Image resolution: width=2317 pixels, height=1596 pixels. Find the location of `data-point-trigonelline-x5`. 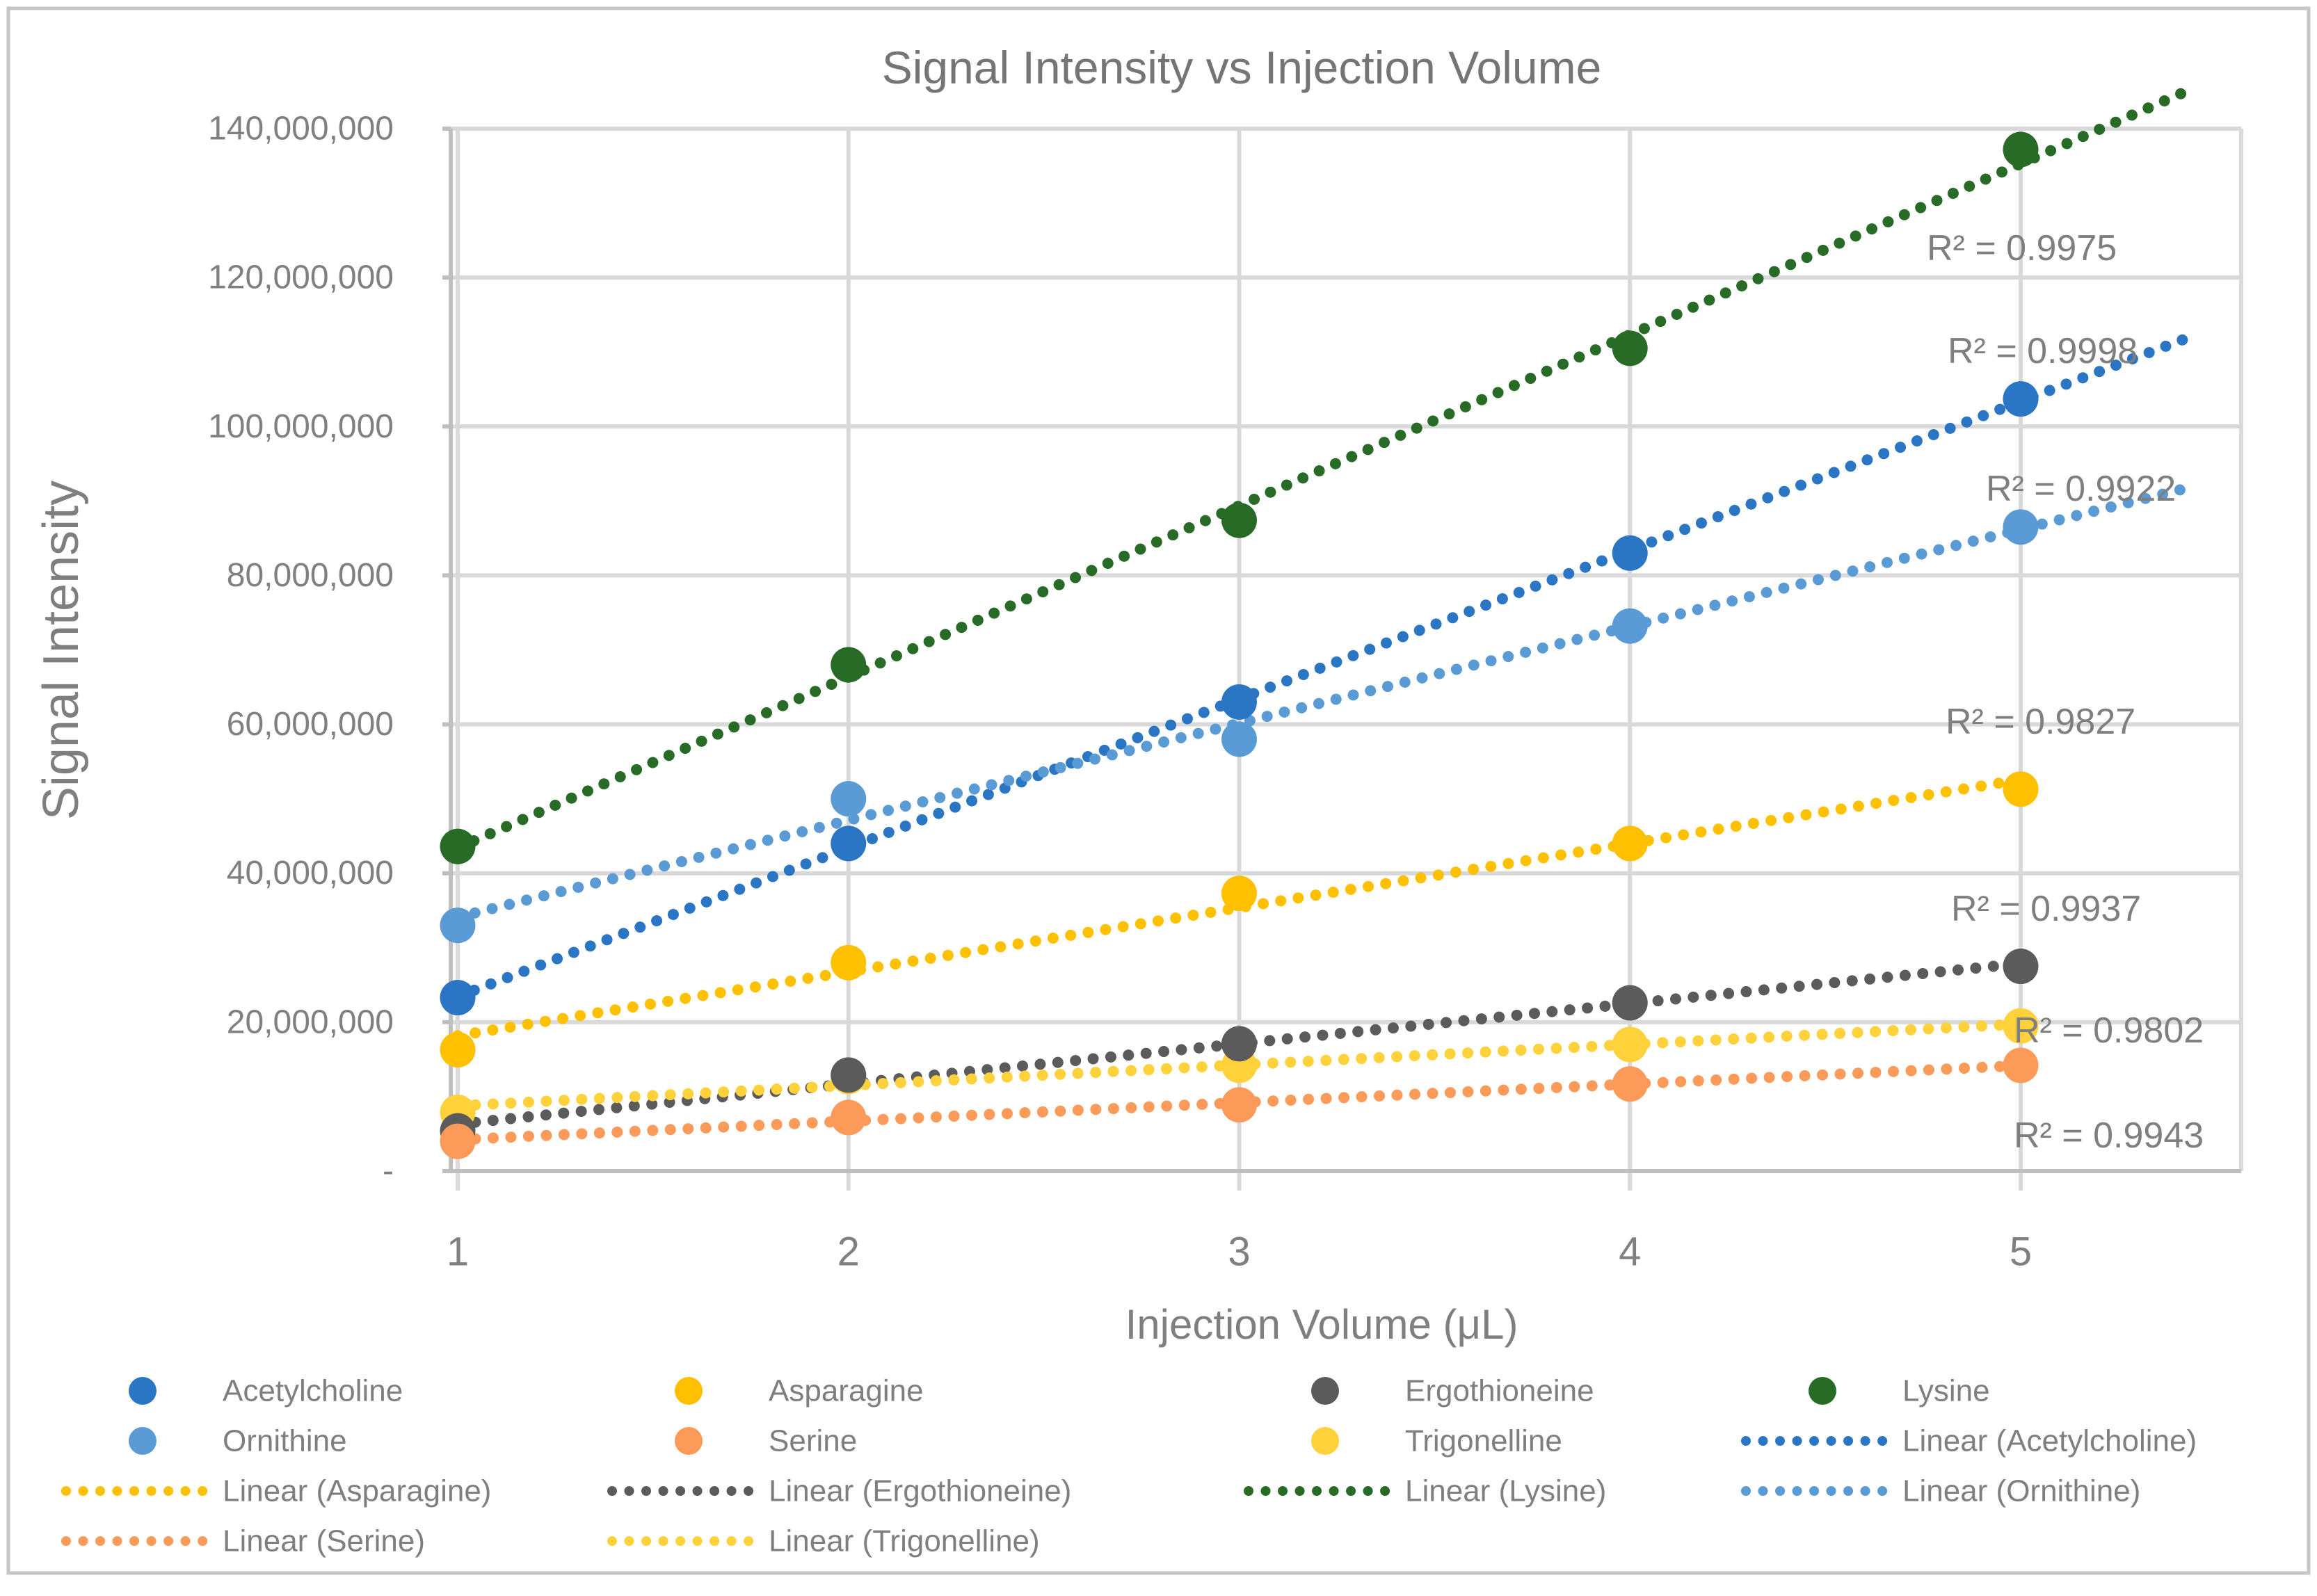

data-point-trigonelline-x5 is located at coordinates (2021, 1026).